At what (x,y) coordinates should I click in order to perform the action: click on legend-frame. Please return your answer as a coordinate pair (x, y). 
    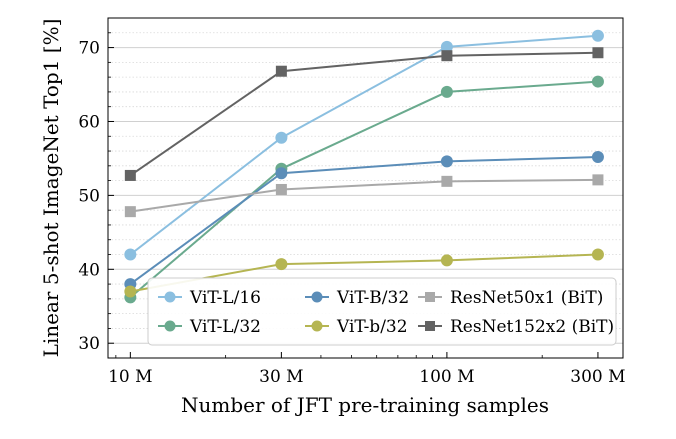
    Looking at the image, I should click on (382, 311).